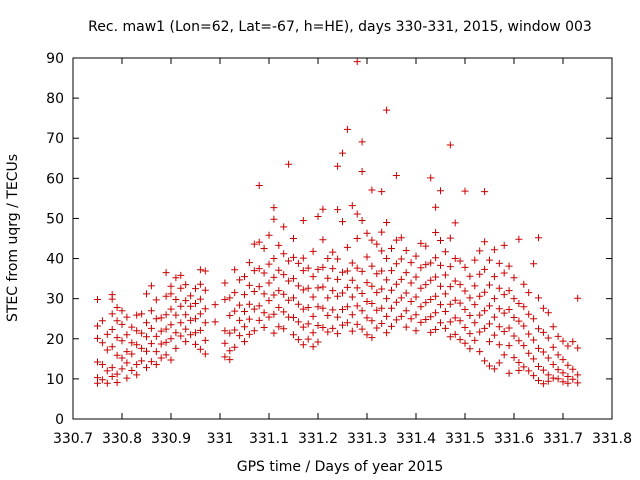 This screenshot has height=480, width=640. What do you see at coordinates (59, 420) in the screenshot?
I see `y-tick-label: 0` at bounding box center [59, 420].